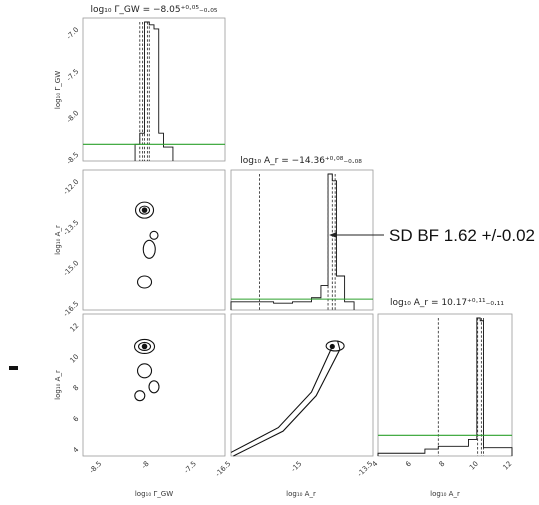 The image size is (539, 505). I want to click on sd-bf-annotation: SD BF 1.62 +/-0.02, so click(432, 235).